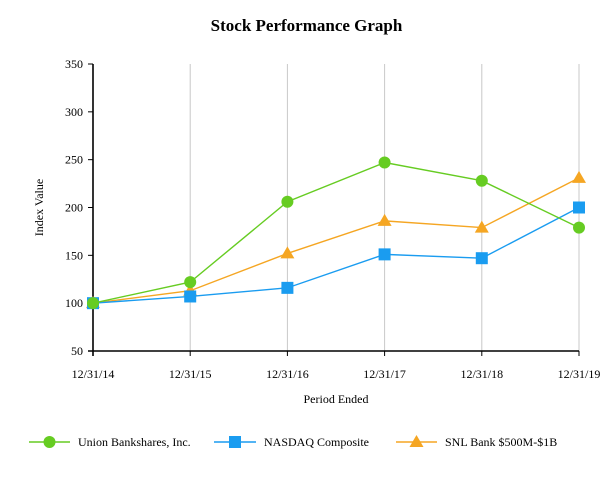 The image size is (613, 480). What do you see at coordinates (501, 442) in the screenshot?
I see `legend-label-snl-bank-500m-1b: SNL Bank $500M-$1B` at bounding box center [501, 442].